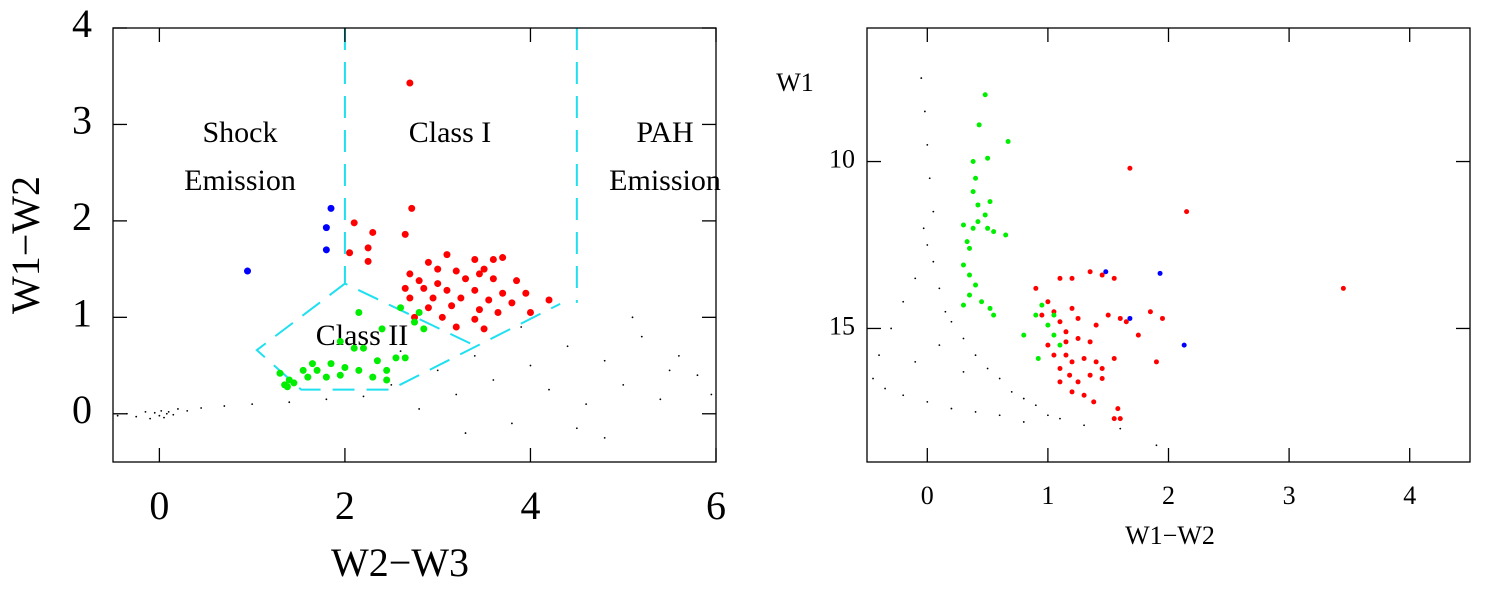 The height and width of the screenshot is (589, 1495). Describe the element at coordinates (1047, 495) in the screenshot. I see `x-tick-label: 1` at that location.